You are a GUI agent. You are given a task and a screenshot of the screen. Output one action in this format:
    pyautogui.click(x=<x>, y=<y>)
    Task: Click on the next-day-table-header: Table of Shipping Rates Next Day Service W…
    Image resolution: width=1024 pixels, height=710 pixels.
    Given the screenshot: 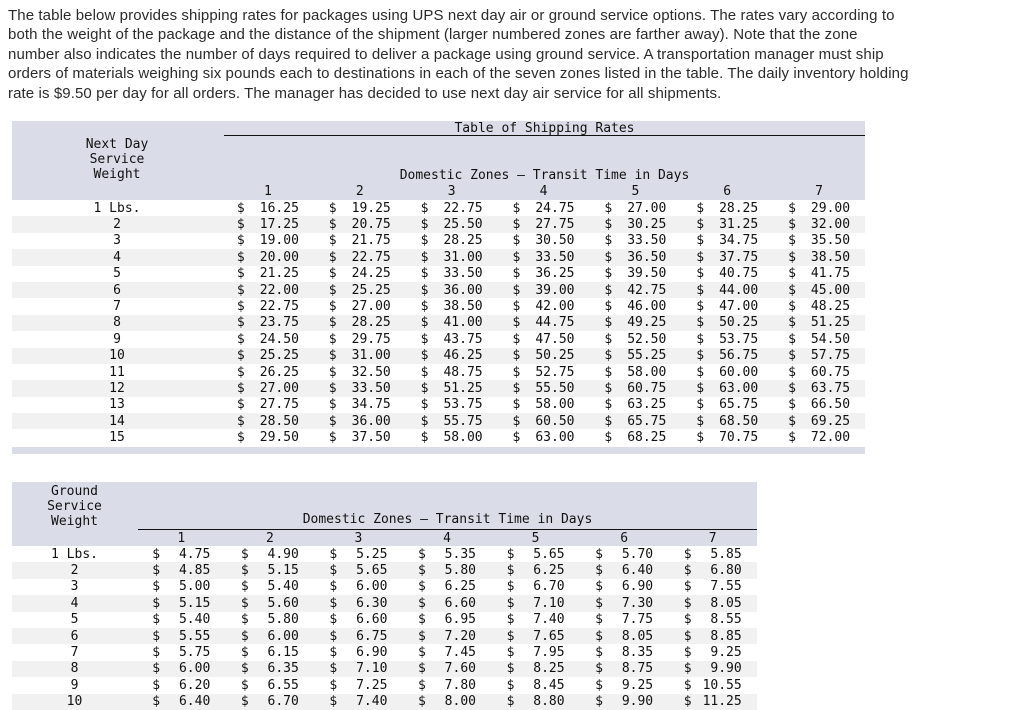 What is the action you would take?
    pyautogui.click(x=438, y=160)
    